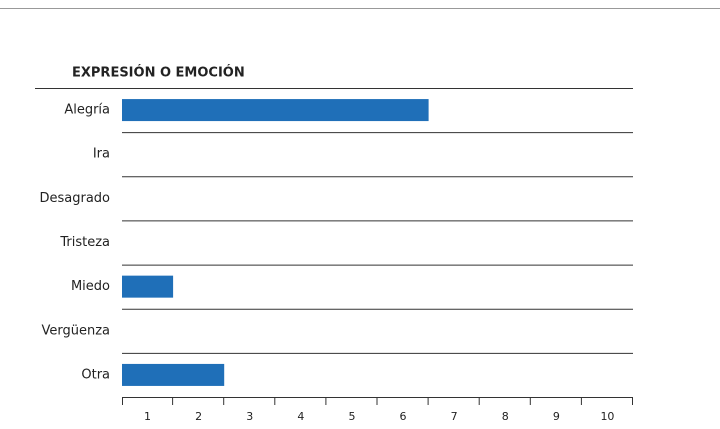  What do you see at coordinates (249, 416) in the screenshot?
I see `x-tick-label: 3` at bounding box center [249, 416].